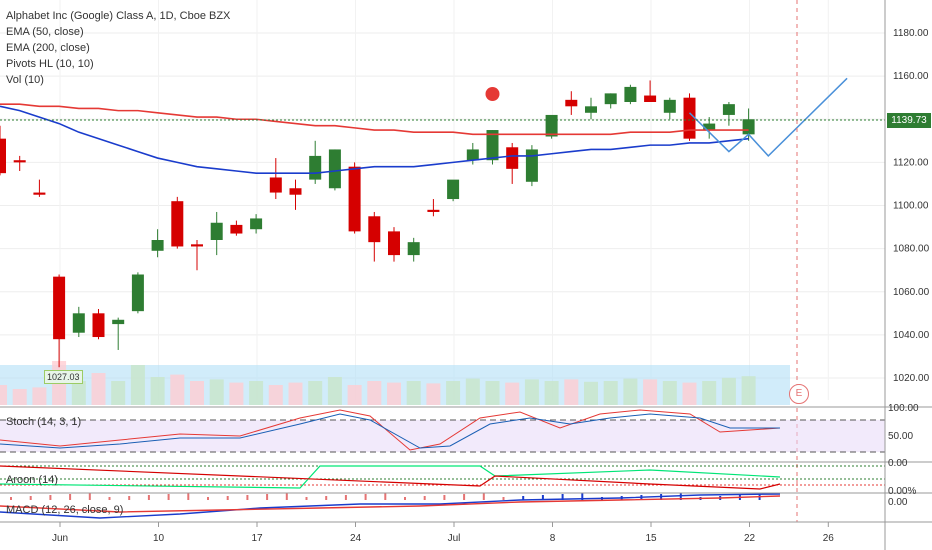  What do you see at coordinates (65, 510) in the screenshot?
I see `macd-label: MACD (12, 26, close, 9)` at bounding box center [65, 510].